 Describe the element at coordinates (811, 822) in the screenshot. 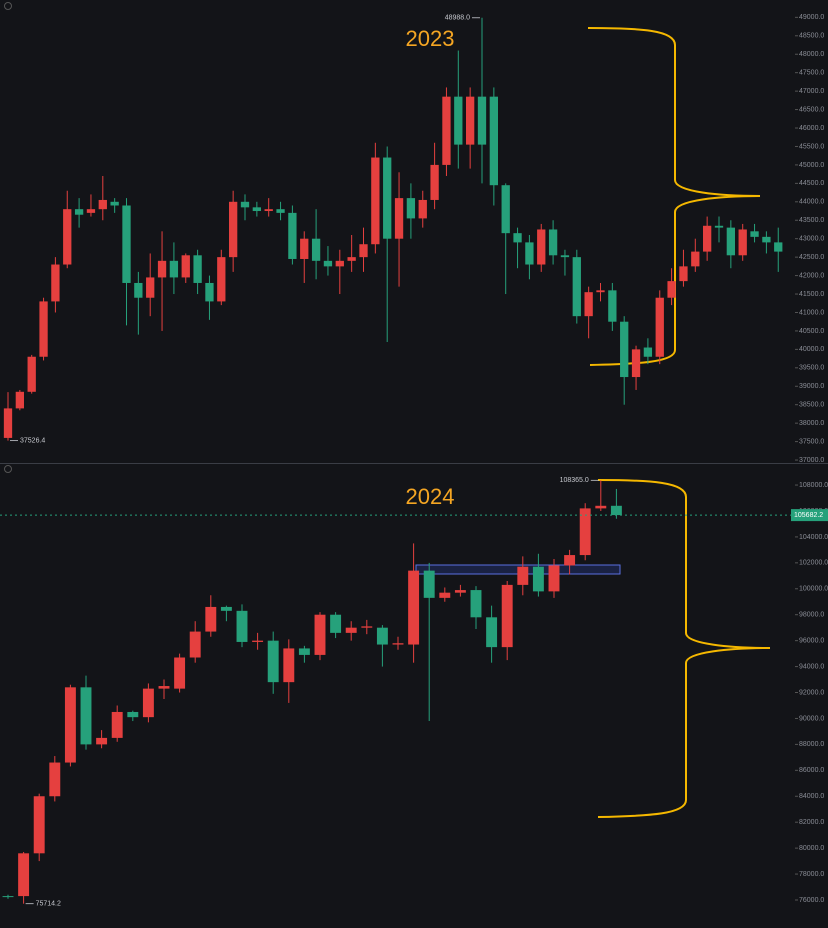

I see `y-tick-label: 82000.0` at that location.